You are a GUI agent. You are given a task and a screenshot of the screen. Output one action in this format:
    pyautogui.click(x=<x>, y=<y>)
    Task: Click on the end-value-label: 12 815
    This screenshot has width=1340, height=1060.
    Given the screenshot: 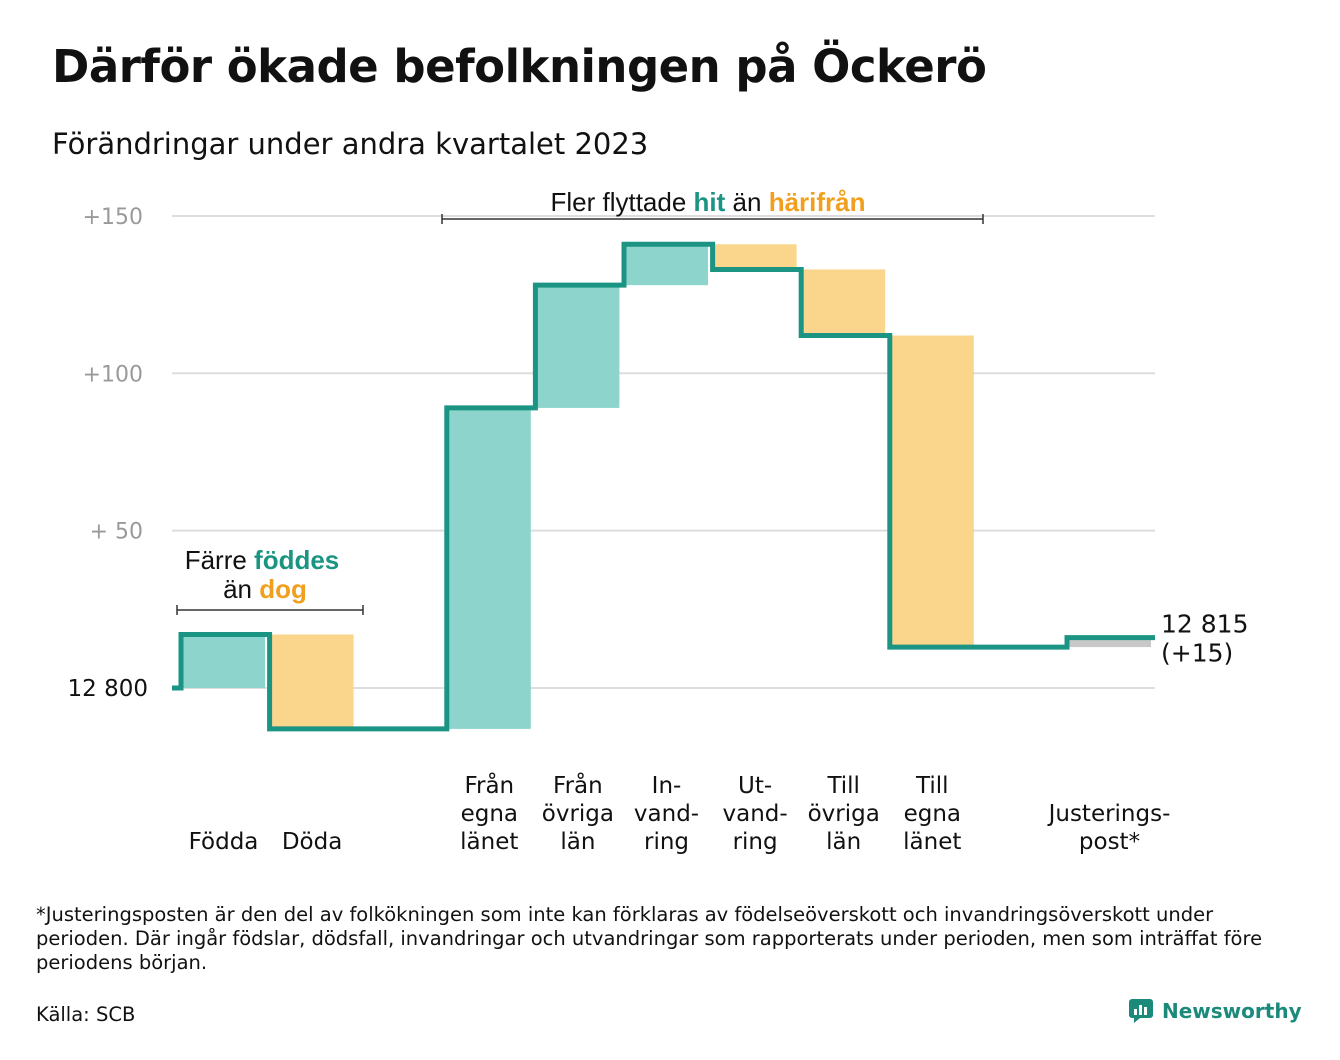 What is the action you would take?
    pyautogui.click(x=1204, y=624)
    